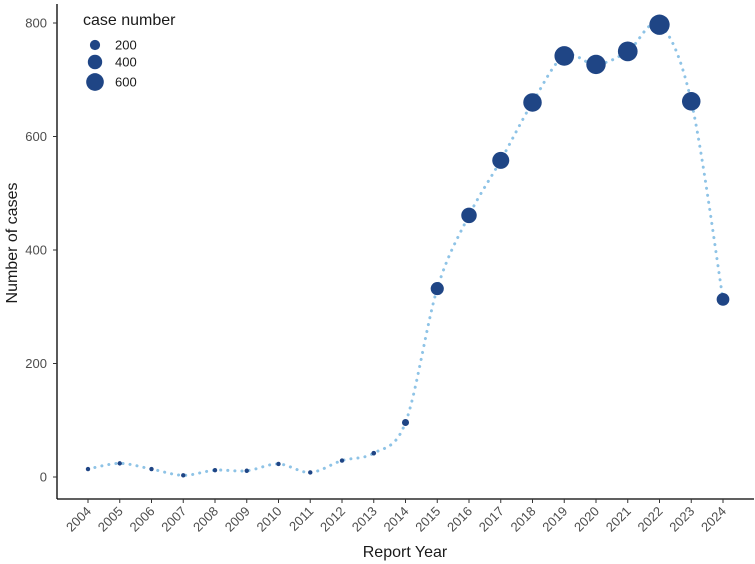 The width and height of the screenshot is (755, 564). Describe the element at coordinates (554, 519) in the screenshot. I see `x-tick-label: 2019` at that location.